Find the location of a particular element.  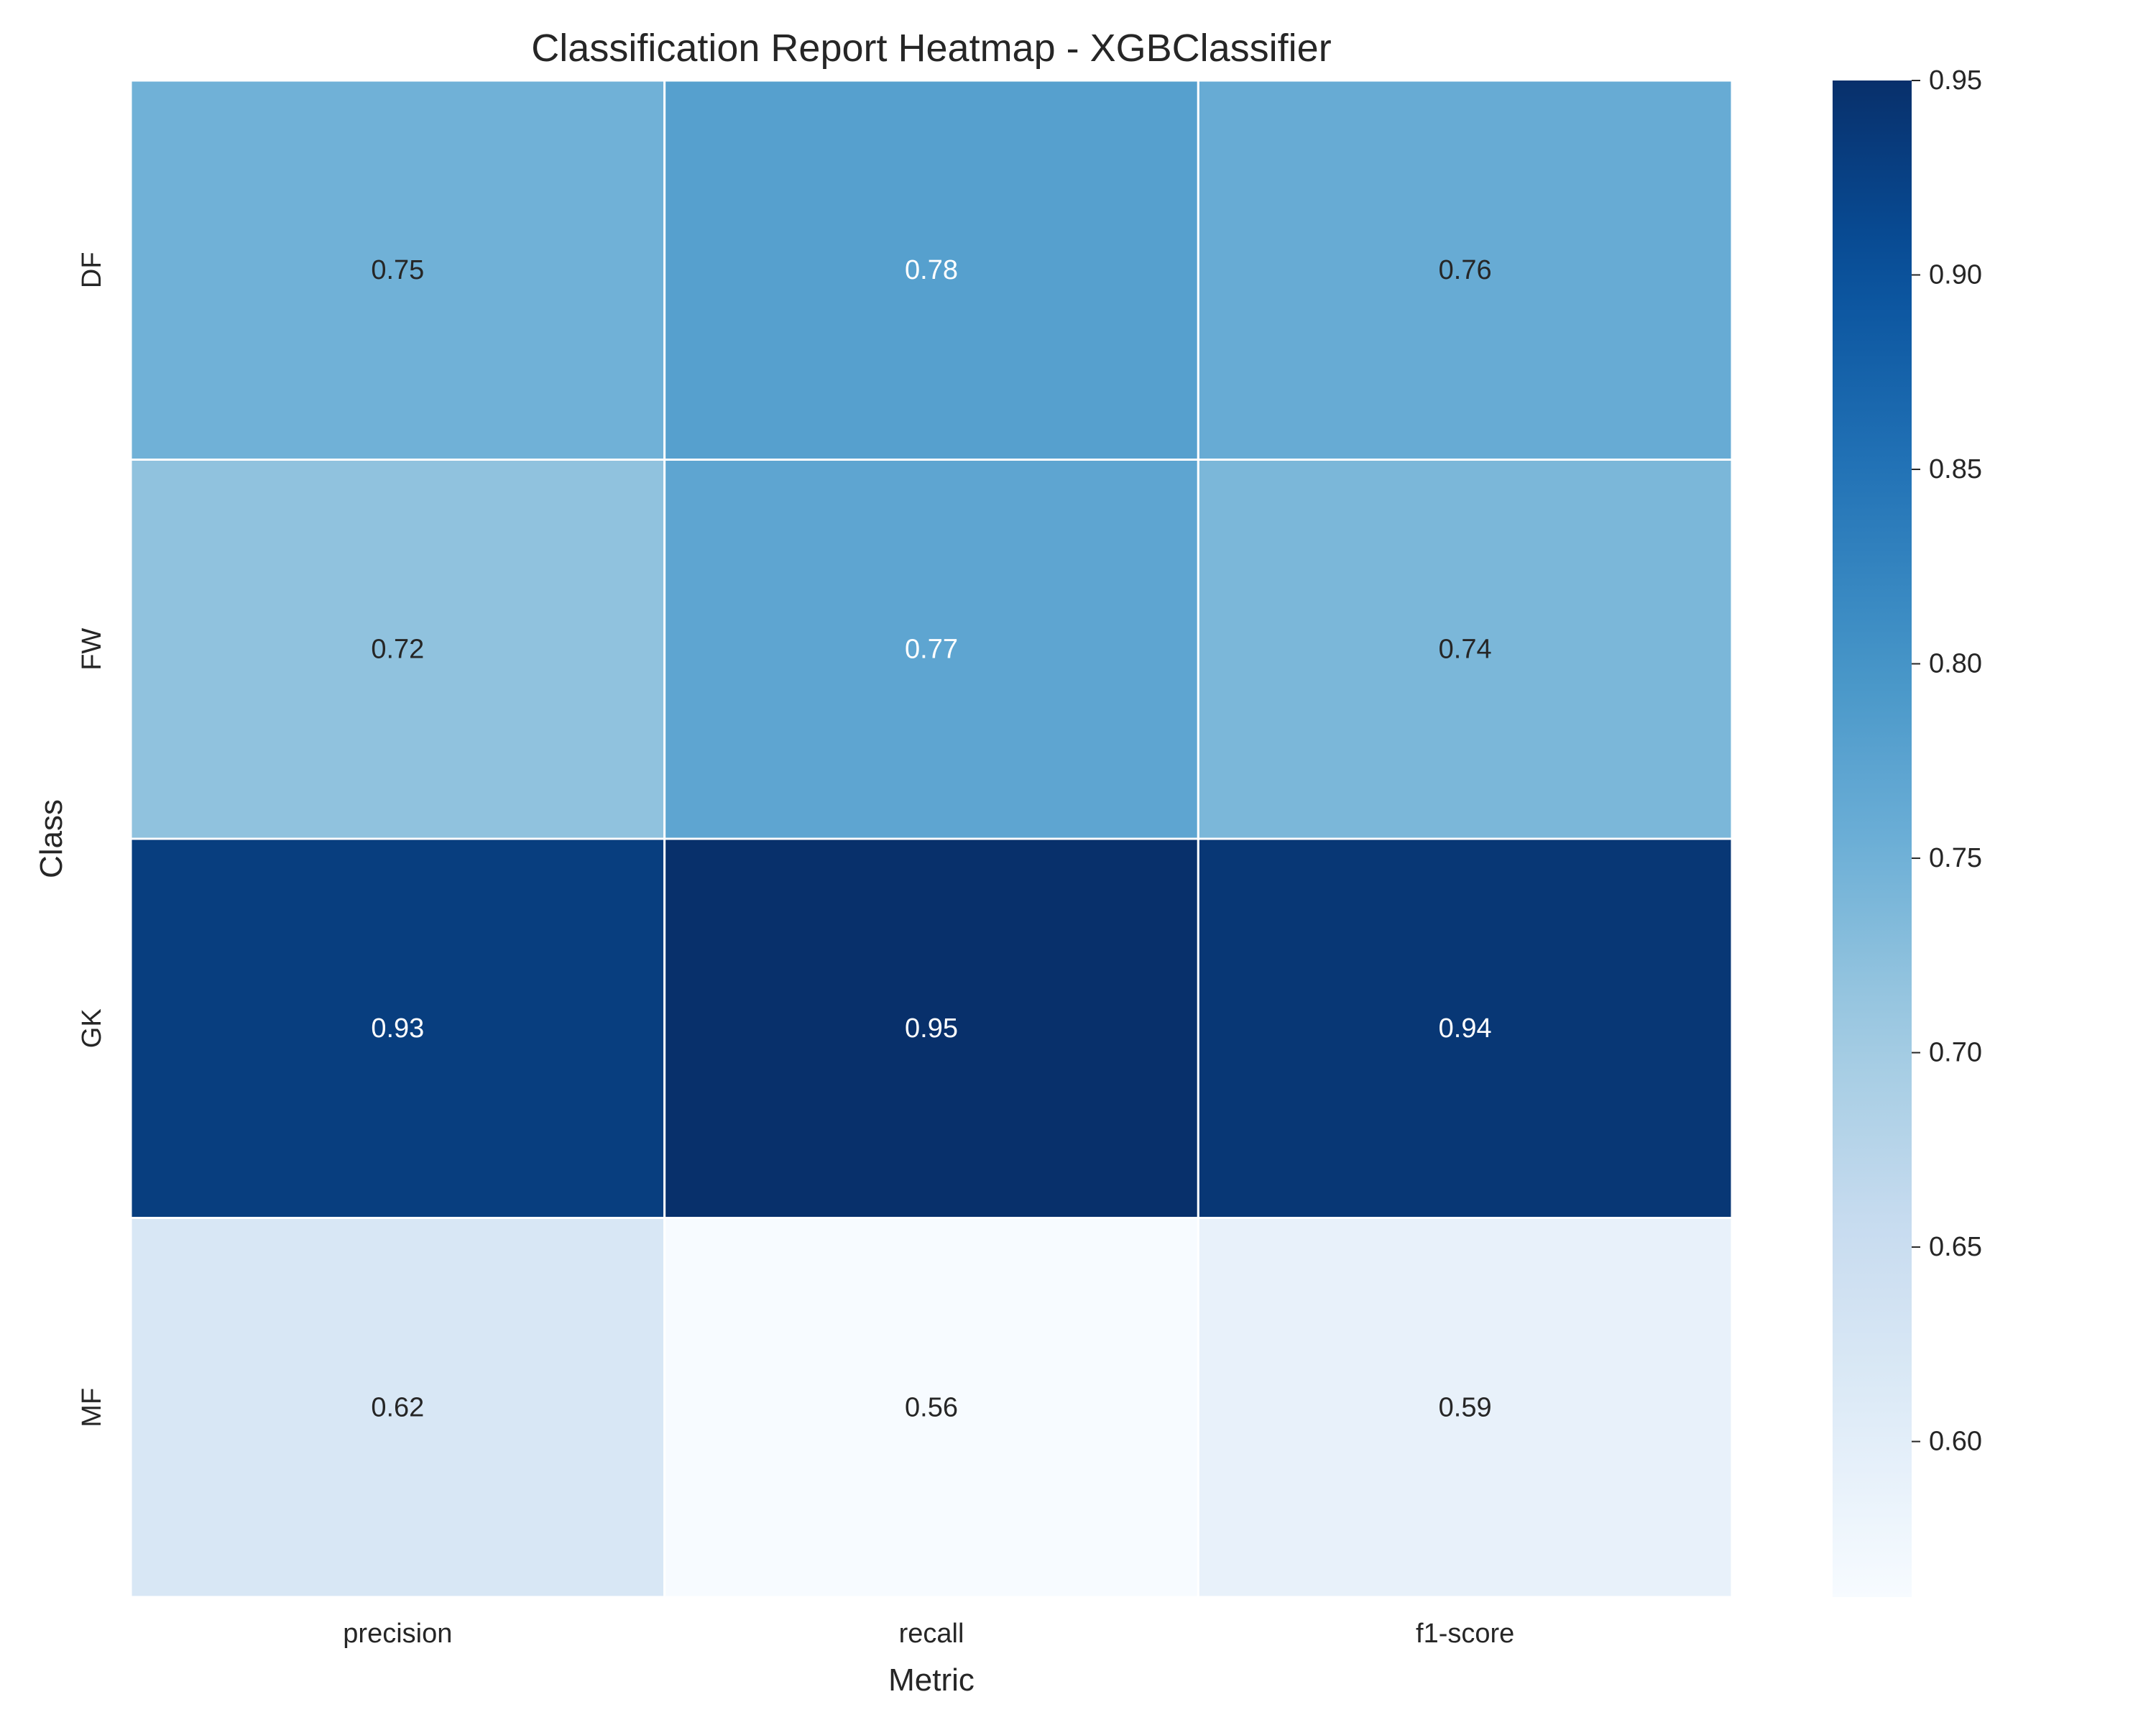

colorbar-tick-label: 0.60 is located at coordinates (1956, 1442).